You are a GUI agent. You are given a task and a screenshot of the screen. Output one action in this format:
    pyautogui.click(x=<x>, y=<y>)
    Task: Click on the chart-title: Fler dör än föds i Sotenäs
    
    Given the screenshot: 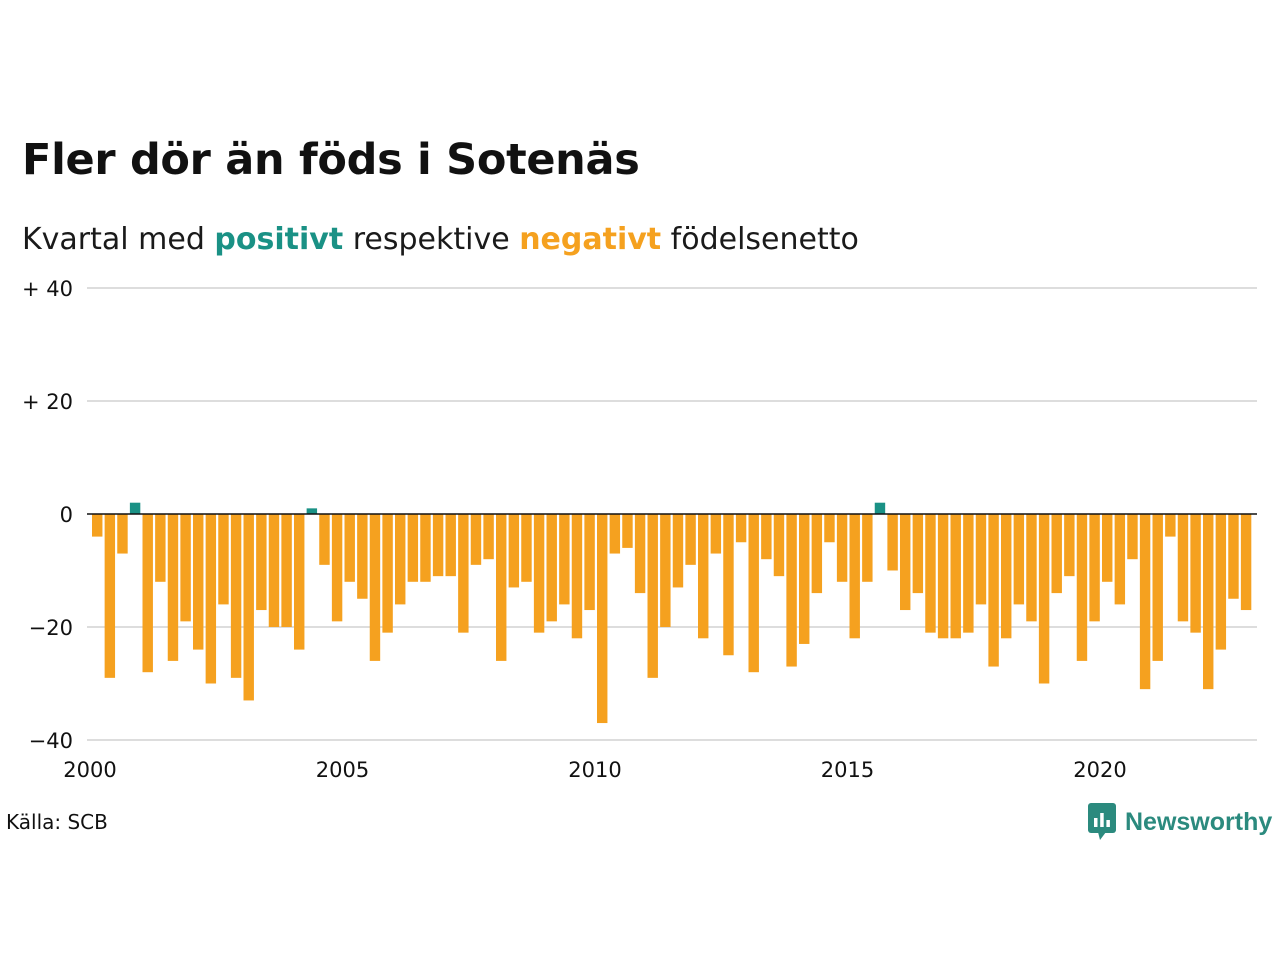 What is the action you would take?
    pyautogui.click(x=331, y=160)
    